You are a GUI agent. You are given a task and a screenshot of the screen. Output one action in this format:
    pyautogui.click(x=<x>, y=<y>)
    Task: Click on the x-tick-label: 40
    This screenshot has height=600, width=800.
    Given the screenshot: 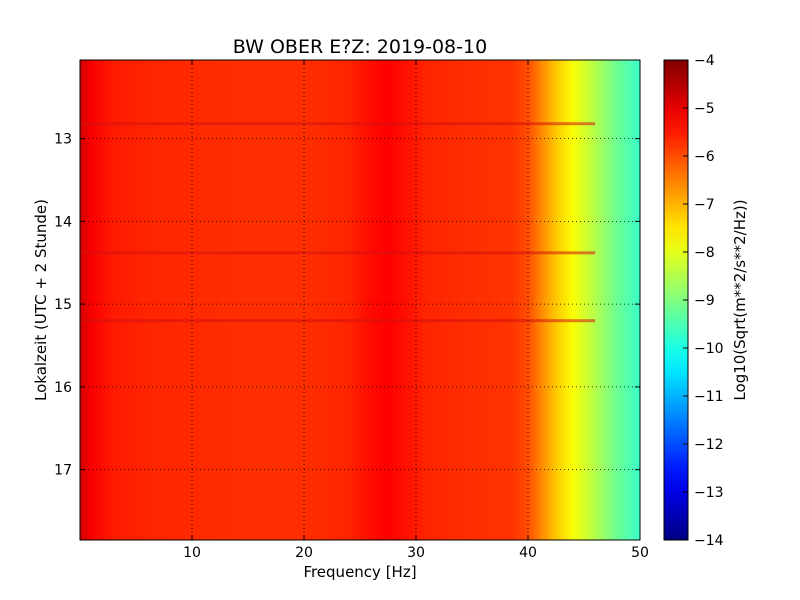 What is the action you would take?
    pyautogui.click(x=528, y=553)
    